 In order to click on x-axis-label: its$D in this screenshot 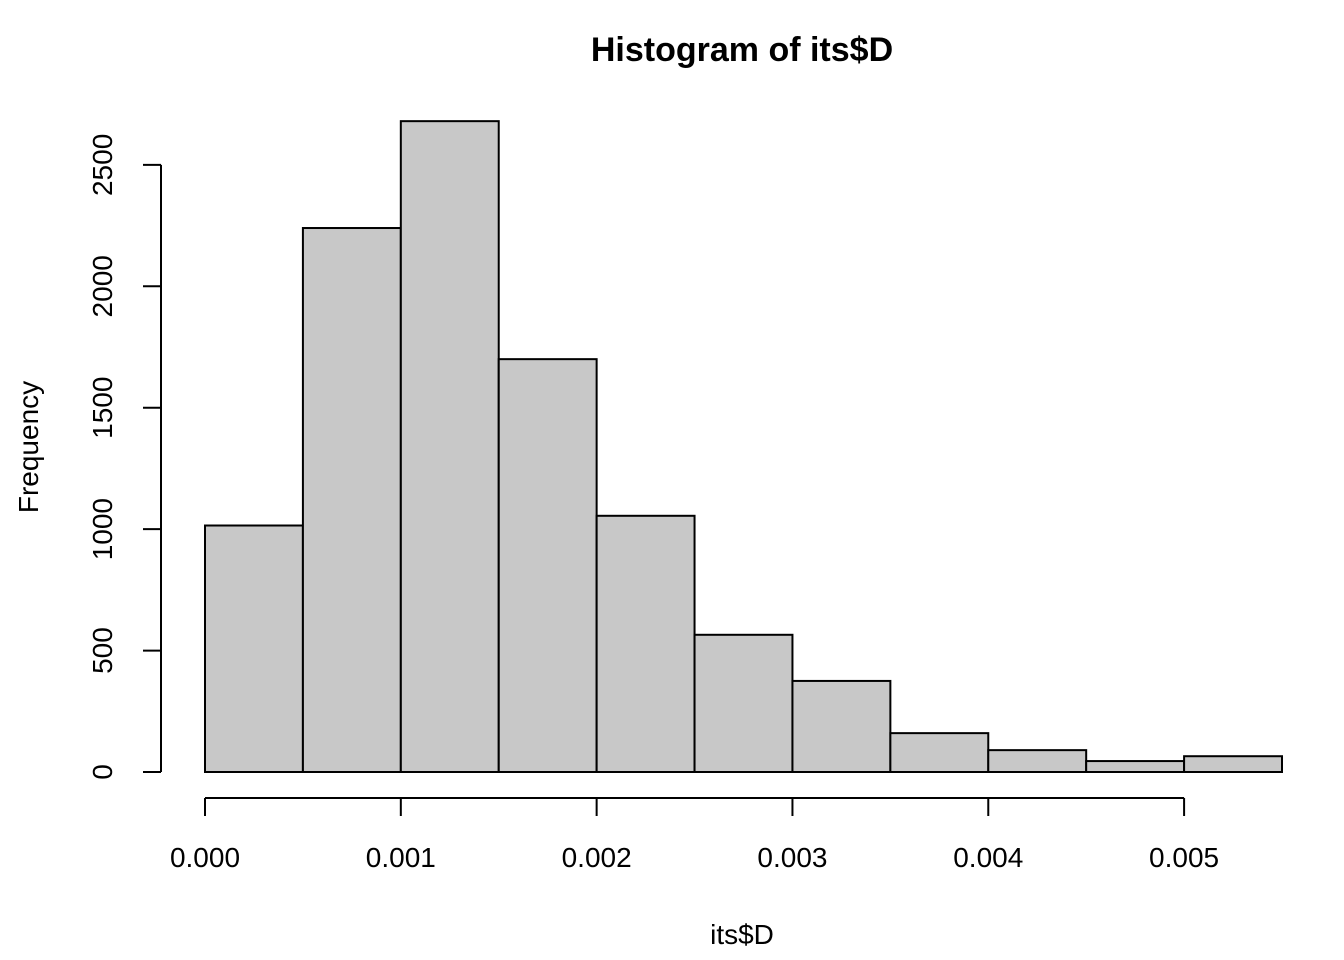, I will do `click(742, 934)`.